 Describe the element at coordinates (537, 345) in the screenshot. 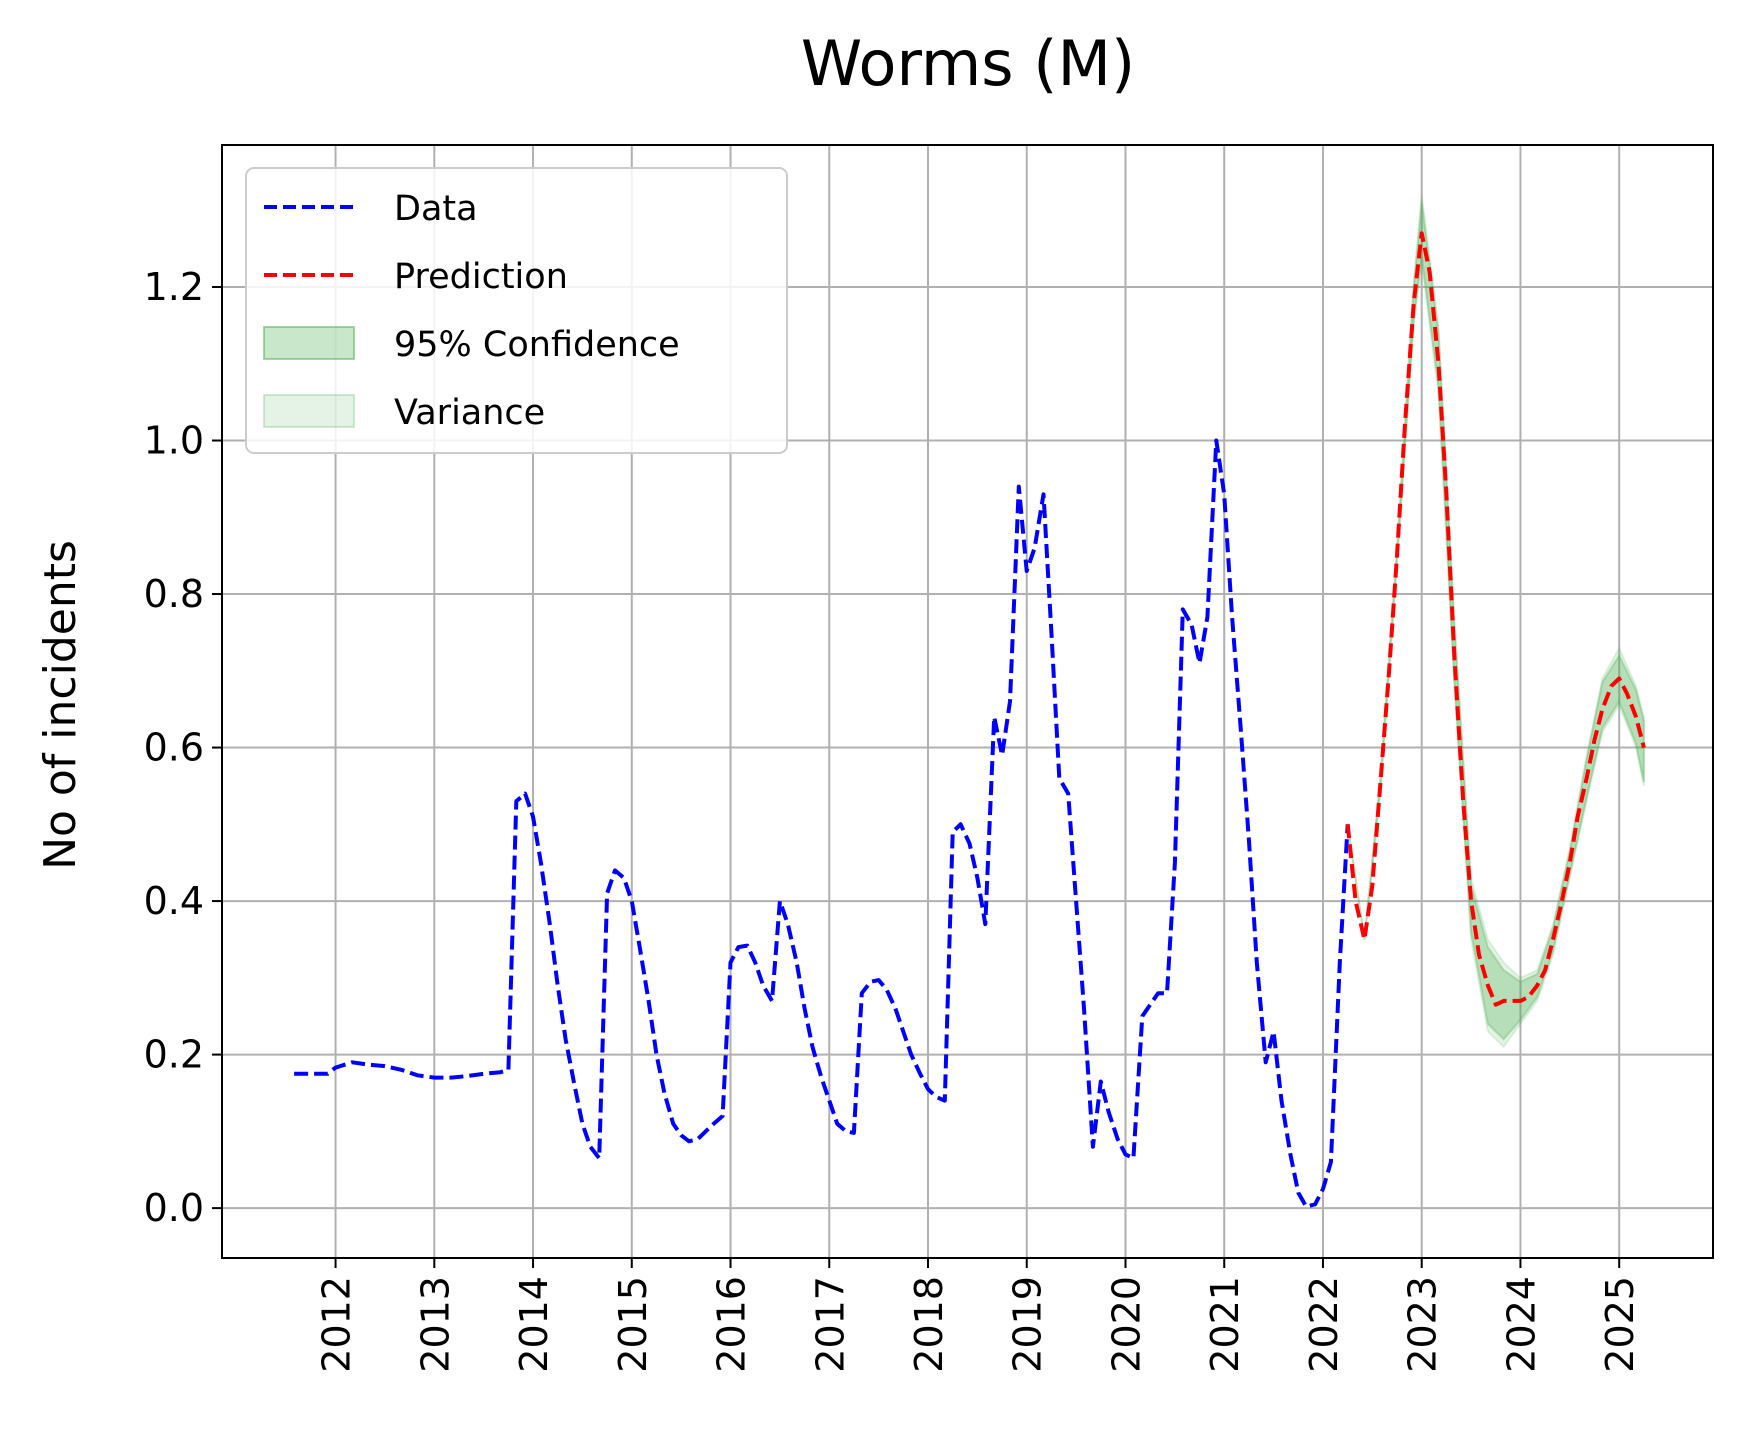

I see `legend-label-confidence: 95% Confidence` at that location.